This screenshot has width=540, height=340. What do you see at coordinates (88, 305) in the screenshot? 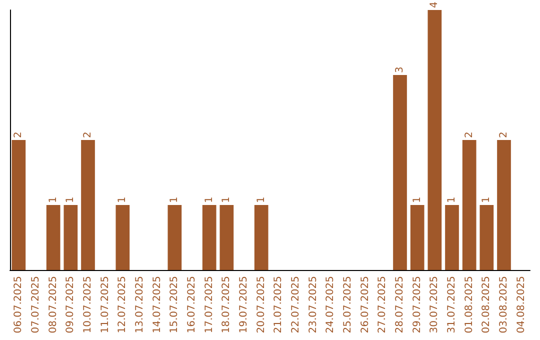
I see `x-tick-label: 10.07.2025` at bounding box center [88, 305].